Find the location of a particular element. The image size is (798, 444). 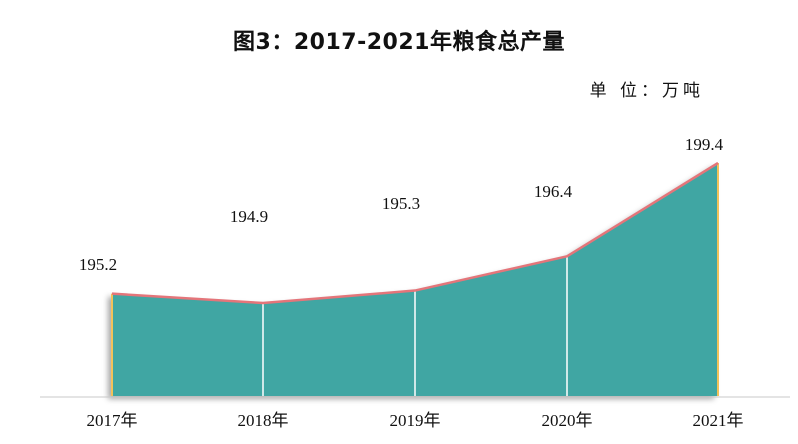

chart-title: 图3：2017-2021年粮食总产量 is located at coordinates (399, 42).